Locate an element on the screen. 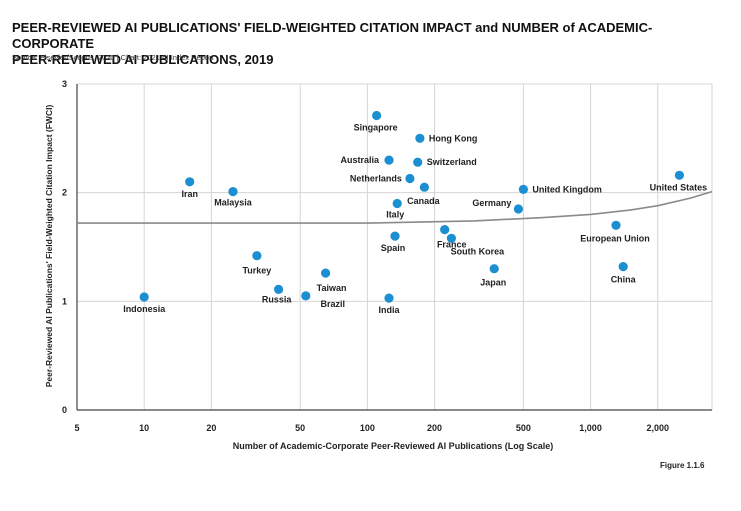  point-label-netherlands: Netherlands is located at coordinates (376, 179).